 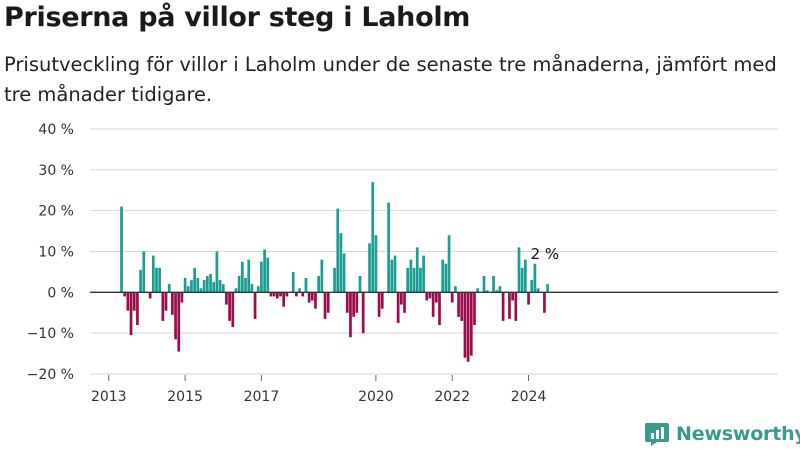 I want to click on x-tick-label: 2020, so click(x=376, y=397).